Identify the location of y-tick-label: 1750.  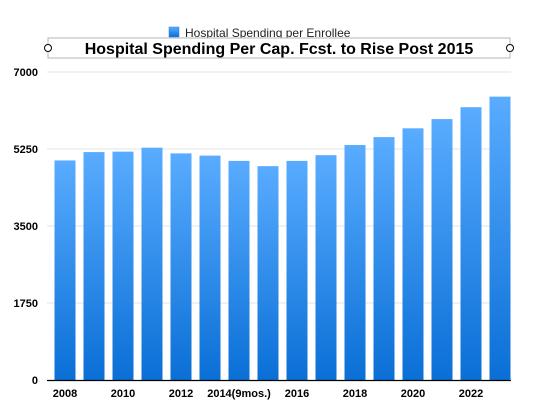
(26, 304).